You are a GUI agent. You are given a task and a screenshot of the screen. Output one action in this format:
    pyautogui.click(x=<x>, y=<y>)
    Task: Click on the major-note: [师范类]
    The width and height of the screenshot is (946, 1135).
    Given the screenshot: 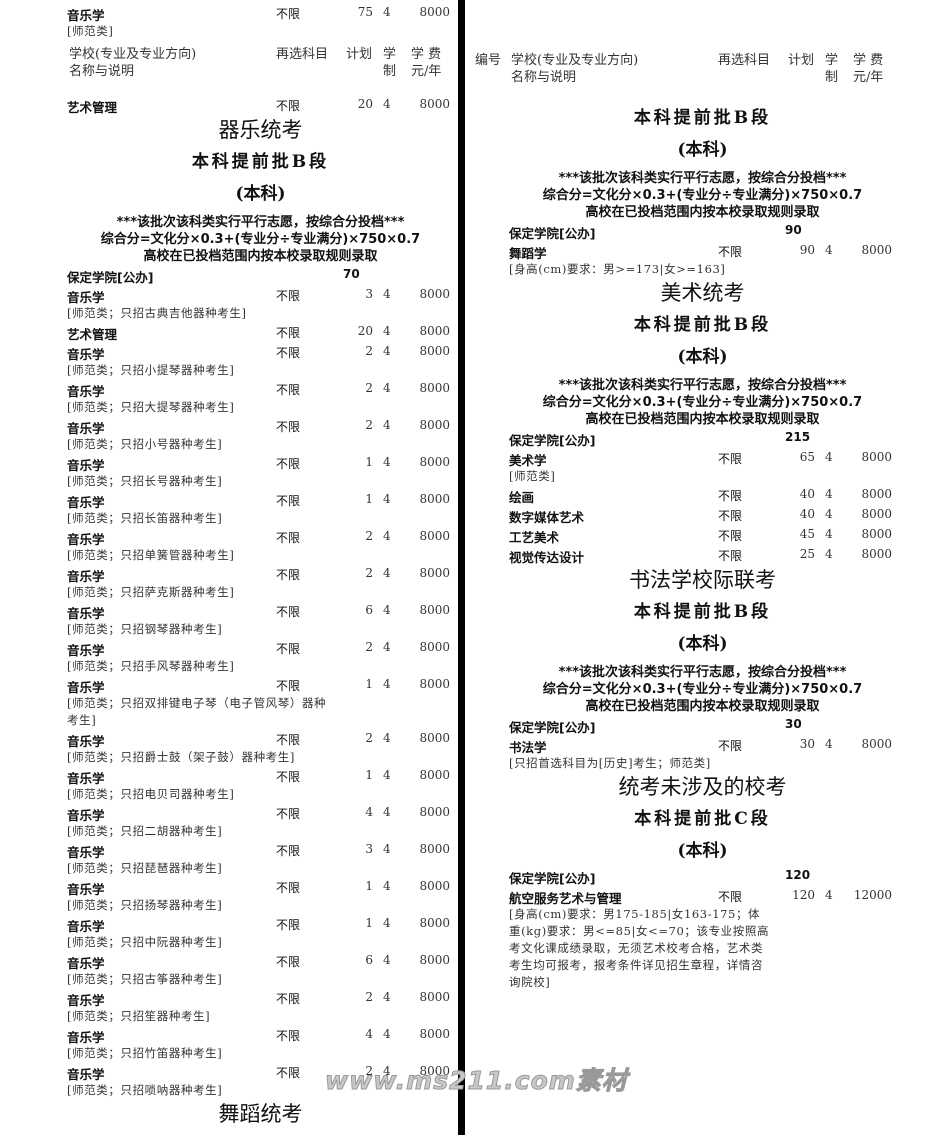 What is the action you would take?
    pyautogui.click(x=90, y=31)
    